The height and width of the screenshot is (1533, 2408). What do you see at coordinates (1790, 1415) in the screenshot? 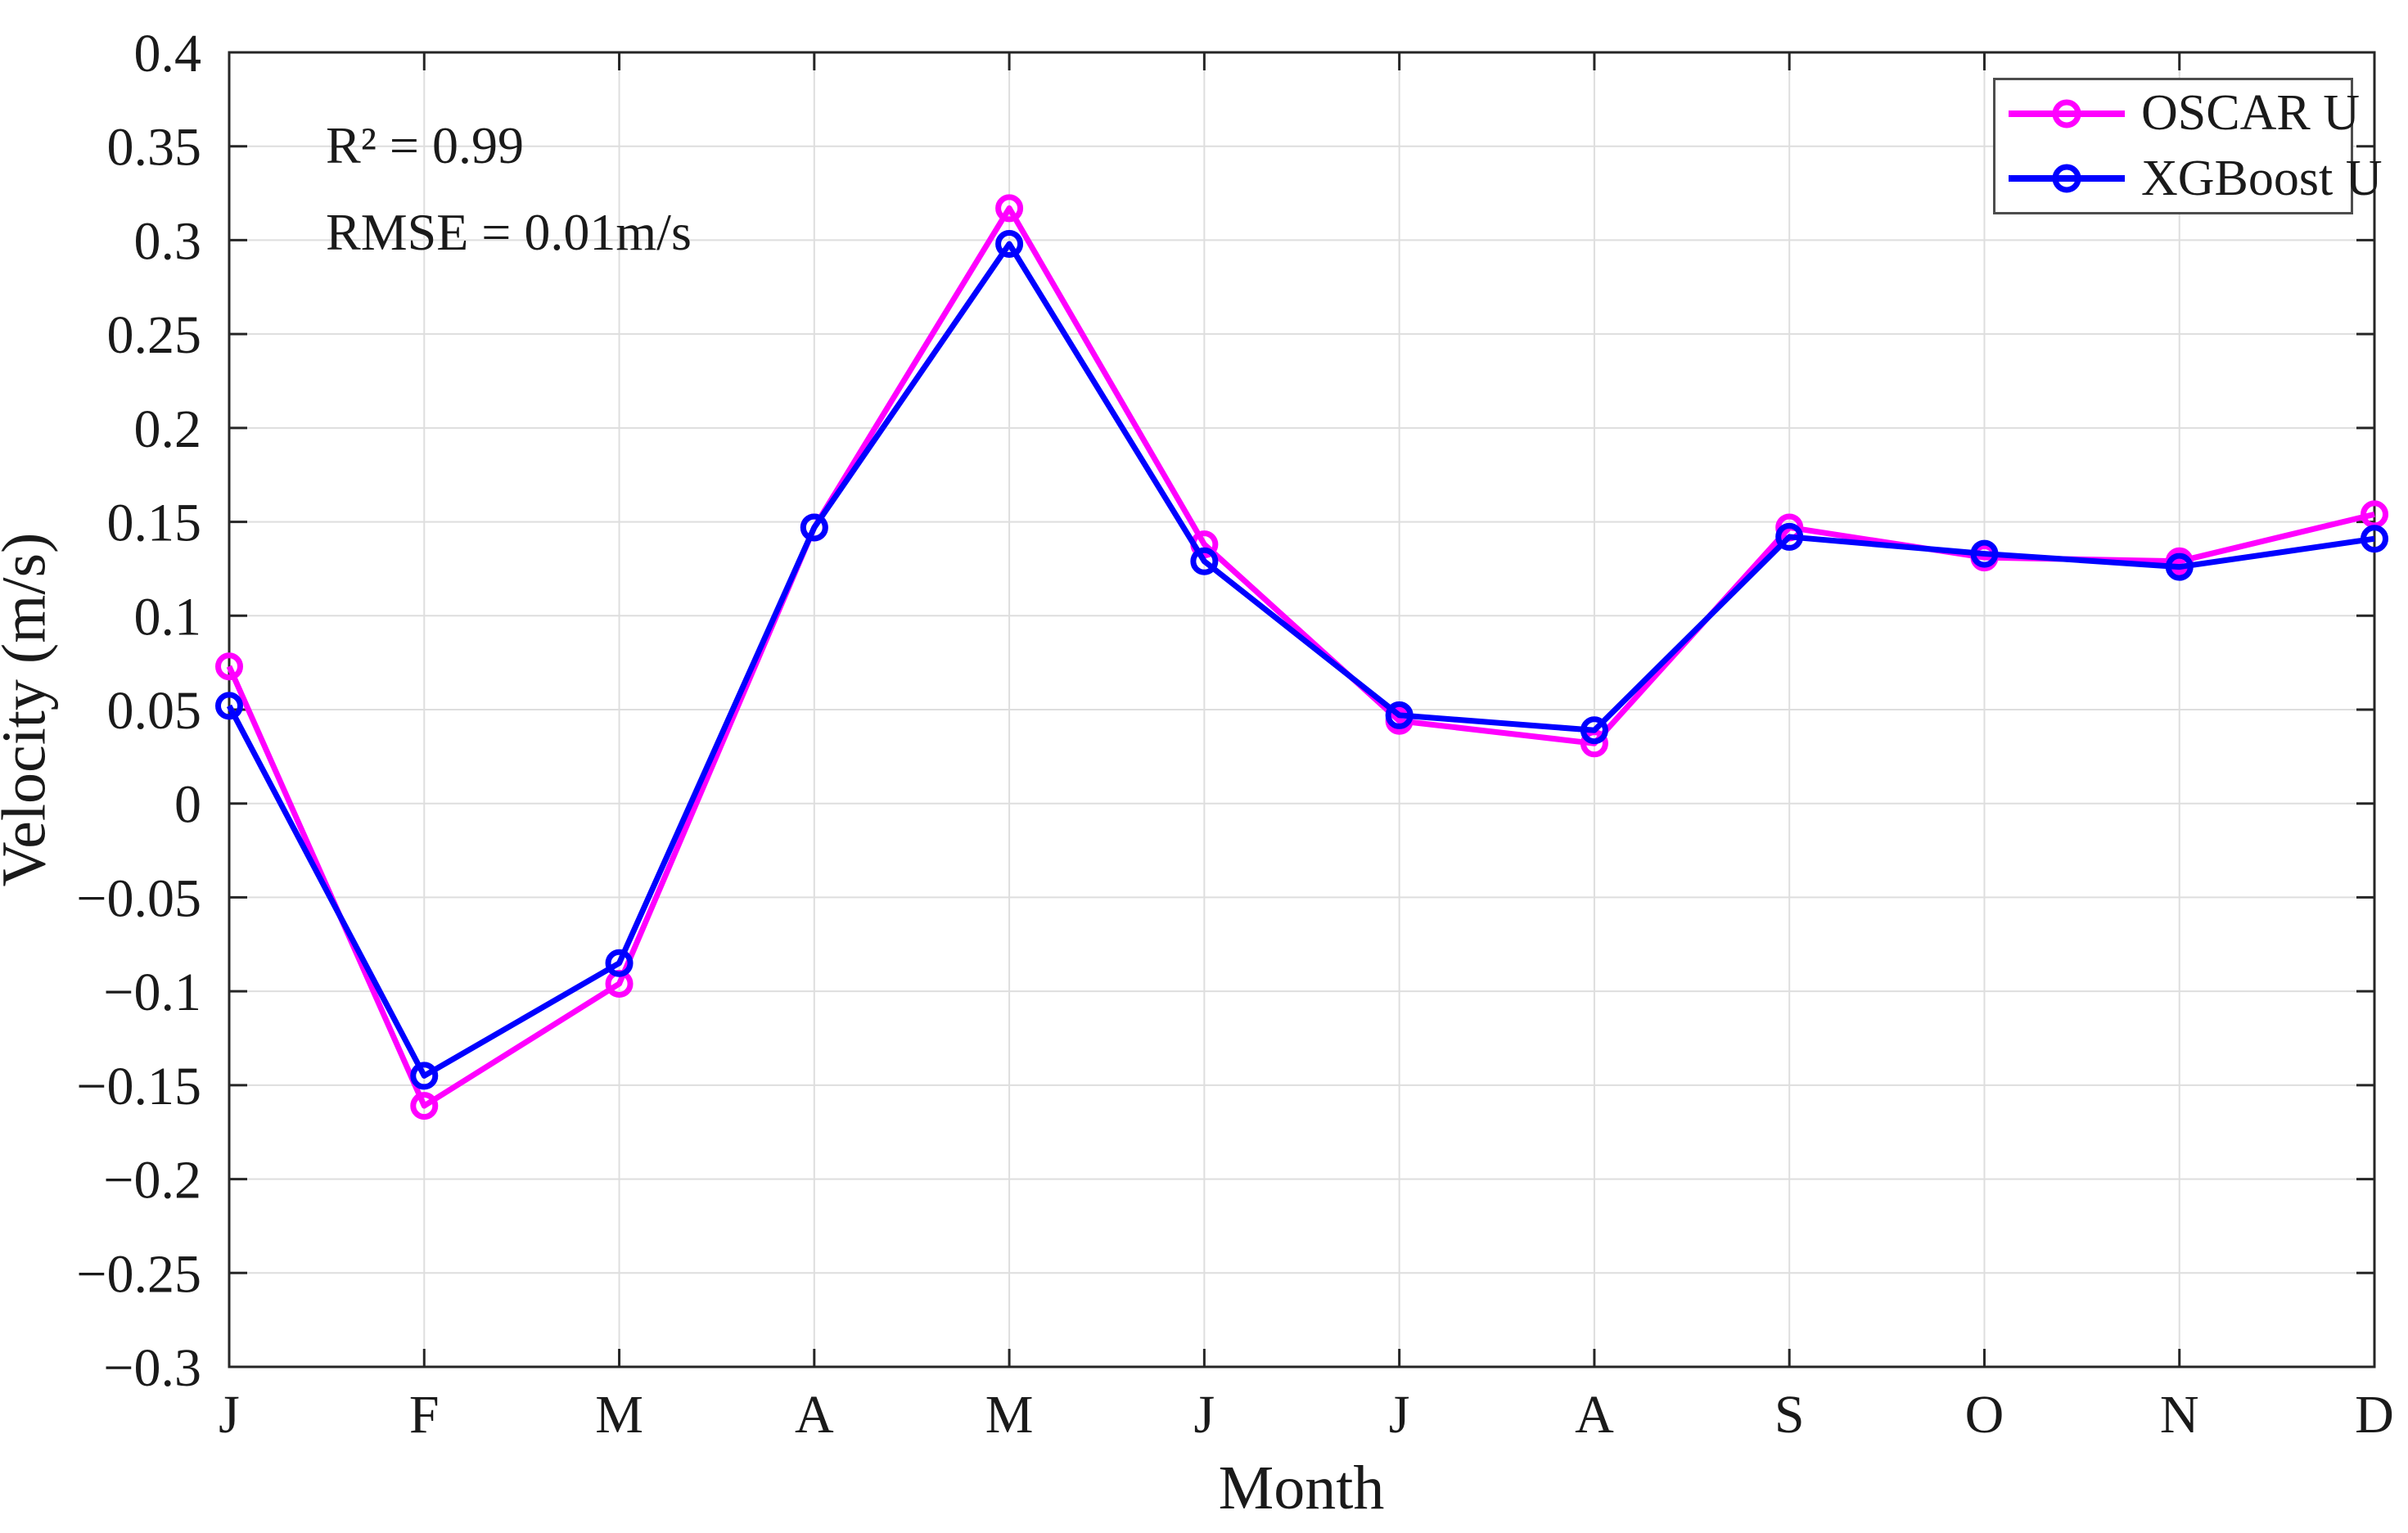
I see `x-tick-label: S` at bounding box center [1790, 1415].